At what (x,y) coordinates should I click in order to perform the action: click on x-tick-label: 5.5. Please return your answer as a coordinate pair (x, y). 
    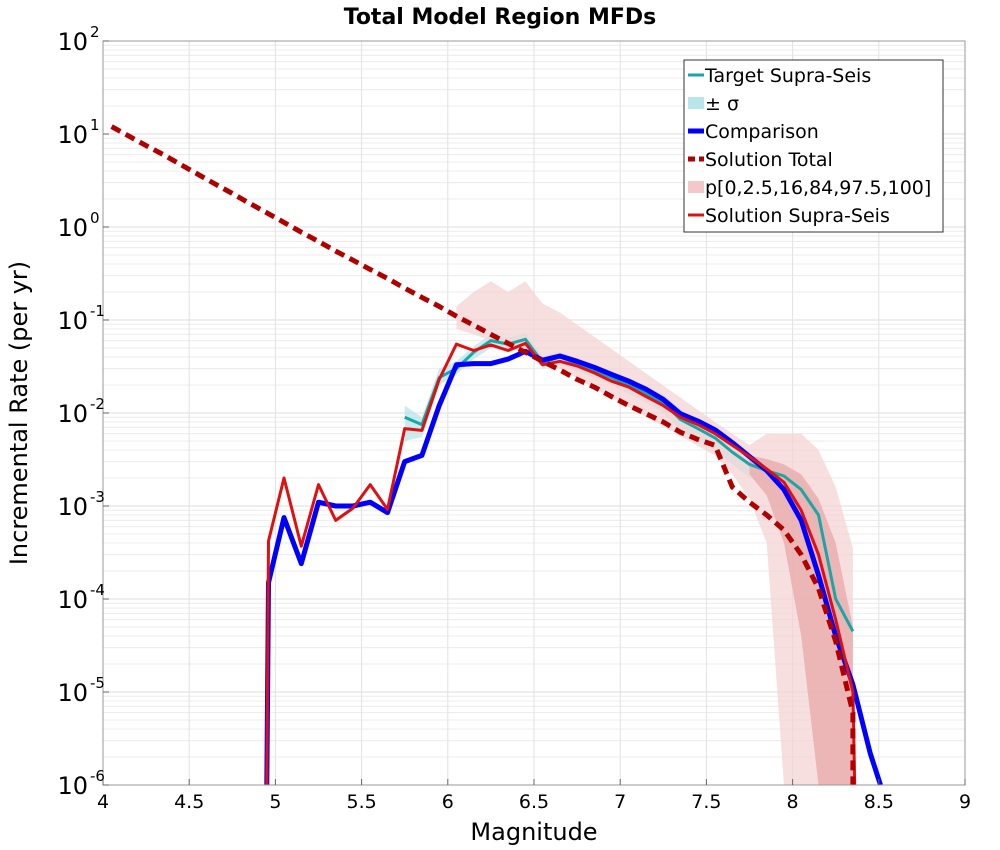
    Looking at the image, I should click on (361, 802).